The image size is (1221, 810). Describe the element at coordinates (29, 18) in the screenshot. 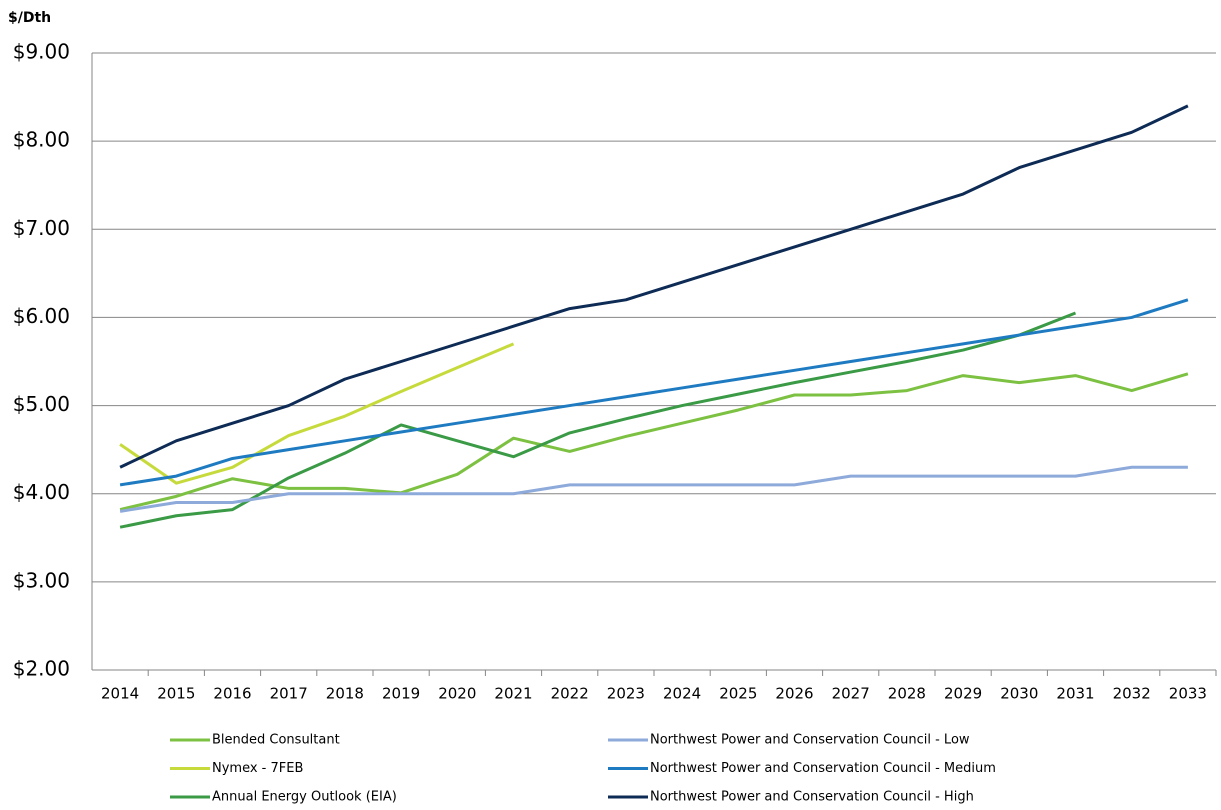

I see `y-axis-label: $/Dth` at that location.